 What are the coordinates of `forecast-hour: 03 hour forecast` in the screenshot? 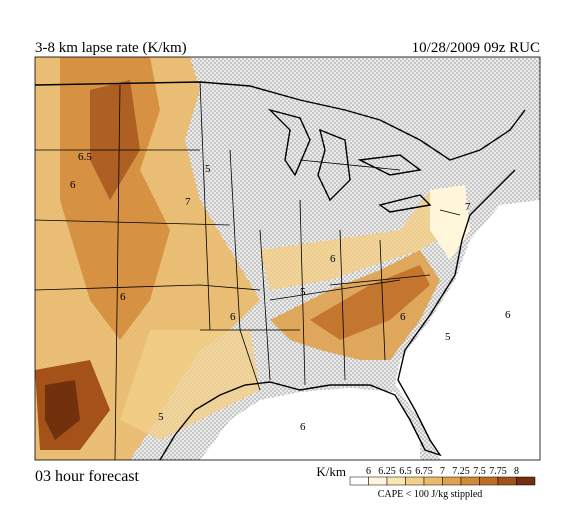 It's located at (87, 476).